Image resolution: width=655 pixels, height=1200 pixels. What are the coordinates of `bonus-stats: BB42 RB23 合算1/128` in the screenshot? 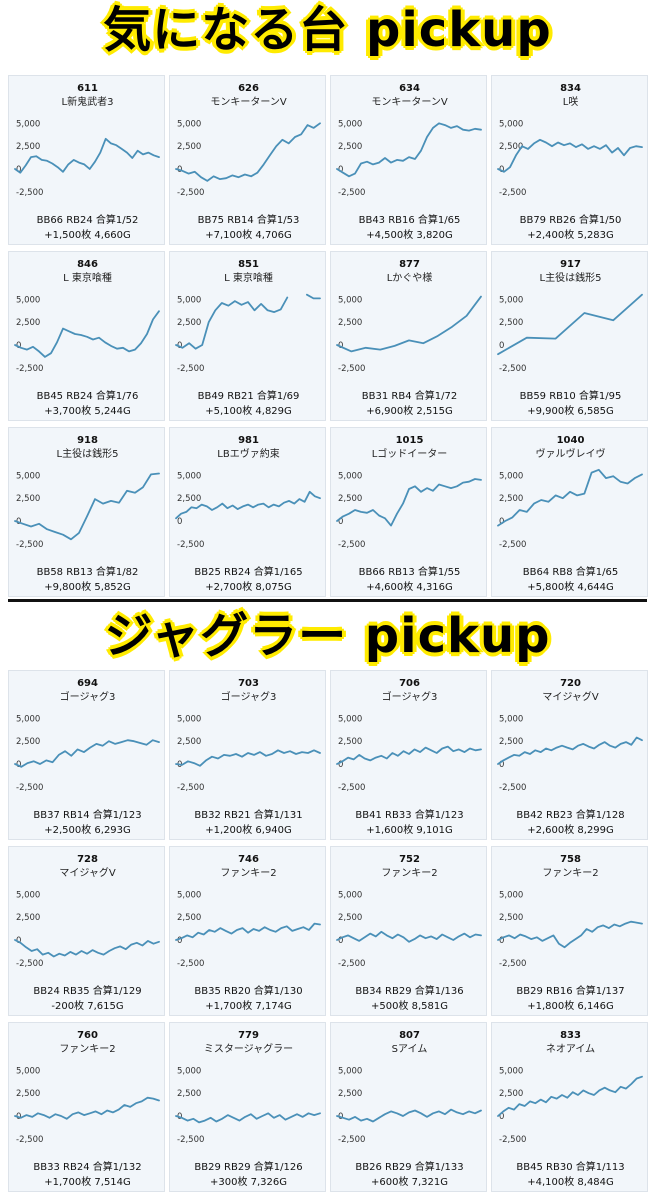 It's located at (570, 814).